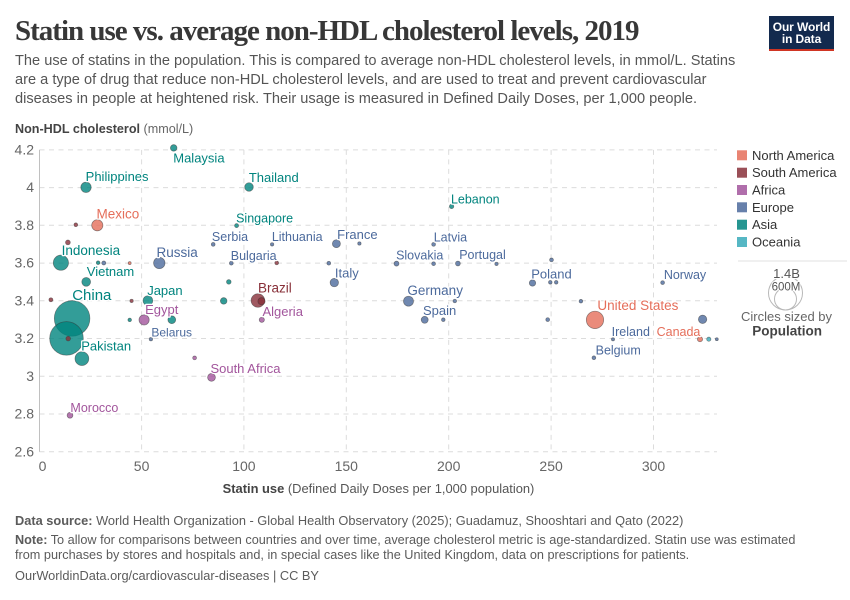  What do you see at coordinates (25, 300) in the screenshot?
I see `svg-text: 3.4` at bounding box center [25, 300].